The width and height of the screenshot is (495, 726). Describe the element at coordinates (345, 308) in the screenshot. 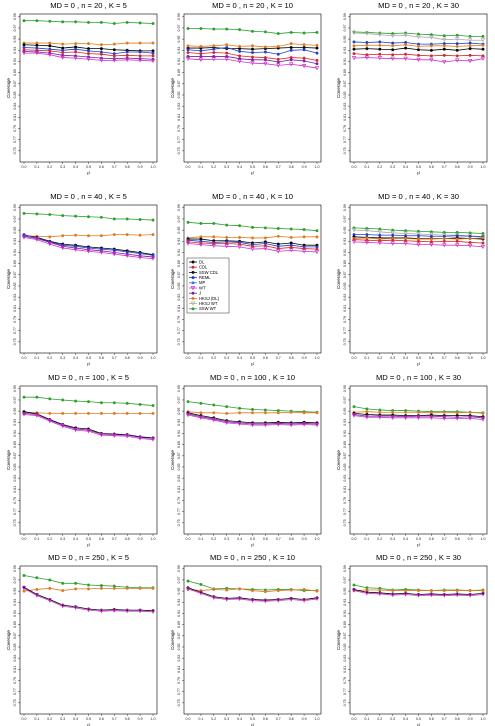

I see `y-tick-label: 0.81` at that location.